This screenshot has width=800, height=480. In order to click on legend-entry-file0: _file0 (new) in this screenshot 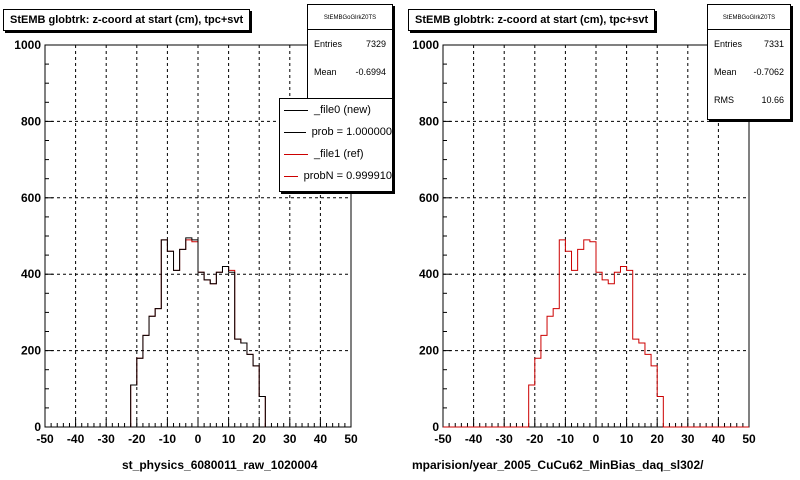, I will do `click(336, 110)`.